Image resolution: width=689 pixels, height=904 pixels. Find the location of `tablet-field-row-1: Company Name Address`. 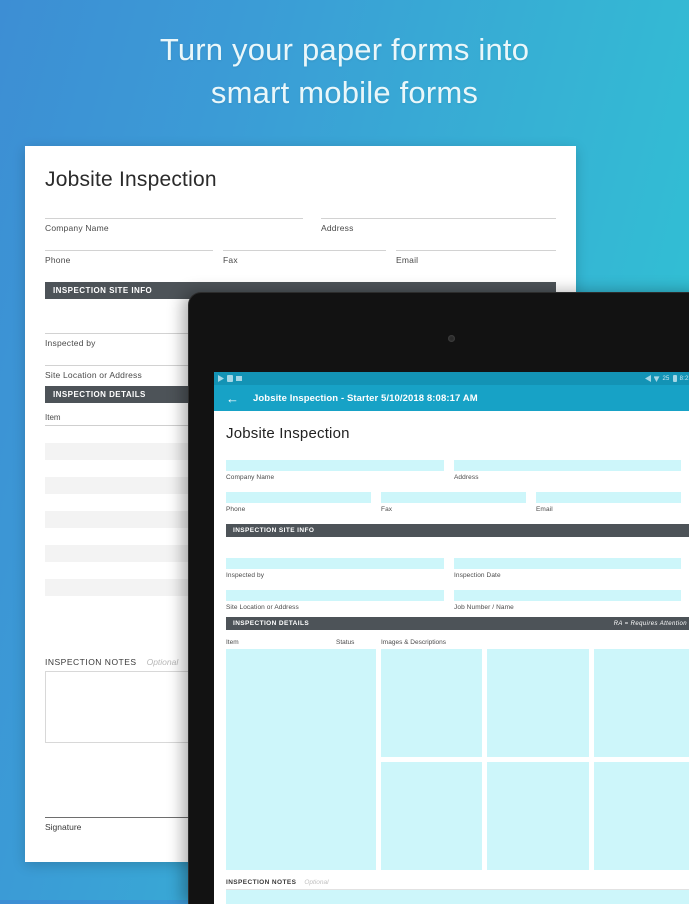

tablet-field-row-1: Company Name Address is located at coordinates (457, 470).